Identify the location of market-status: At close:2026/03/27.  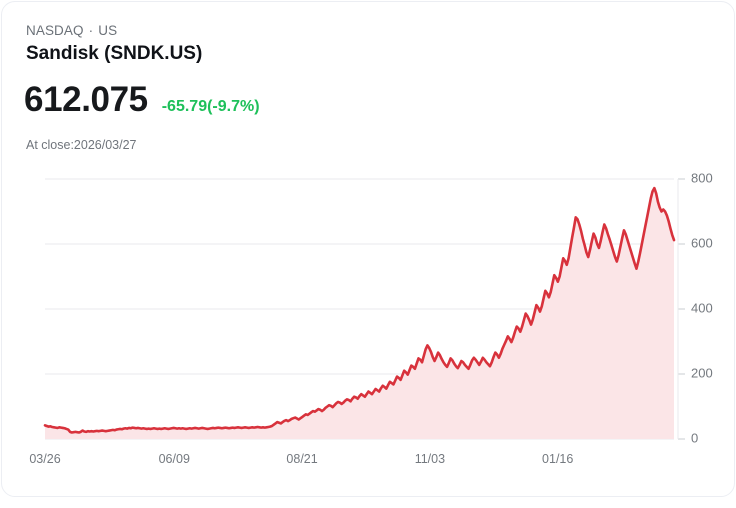
(81, 145).